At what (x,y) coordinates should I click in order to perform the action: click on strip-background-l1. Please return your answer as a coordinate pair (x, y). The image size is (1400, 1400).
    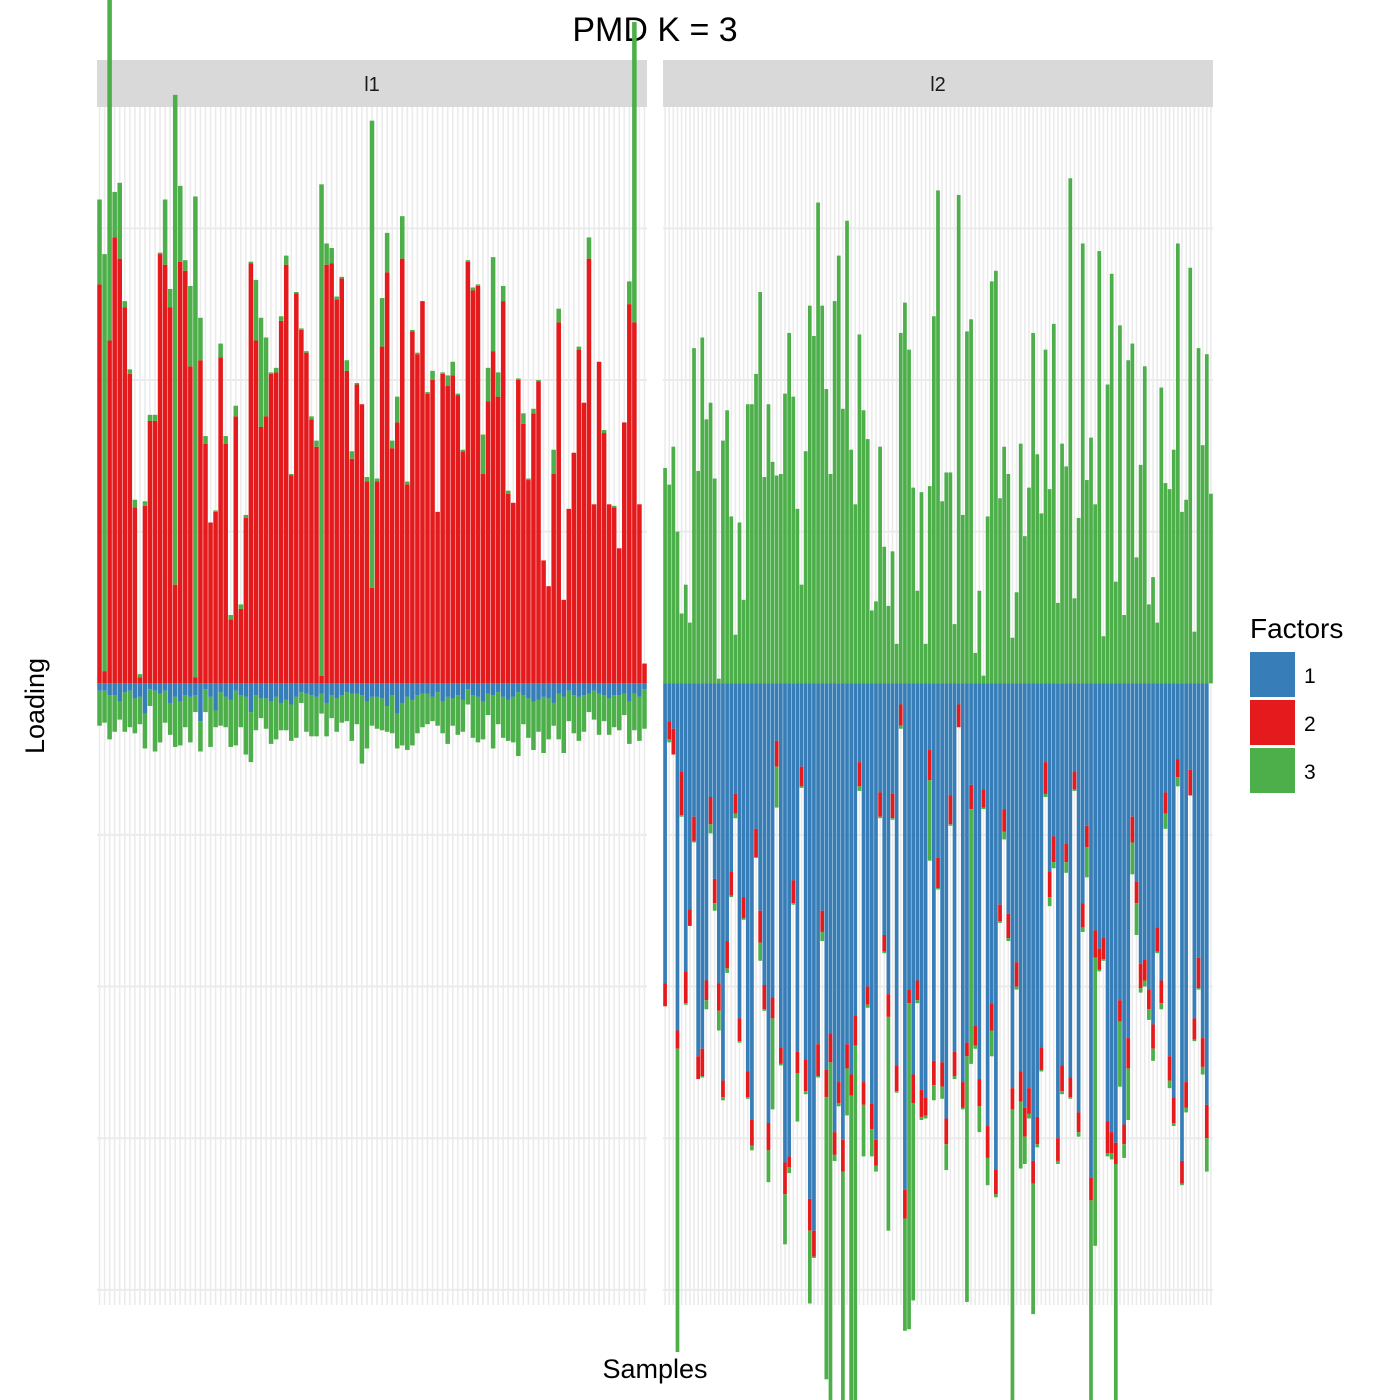
    Looking at the image, I should click on (372, 83).